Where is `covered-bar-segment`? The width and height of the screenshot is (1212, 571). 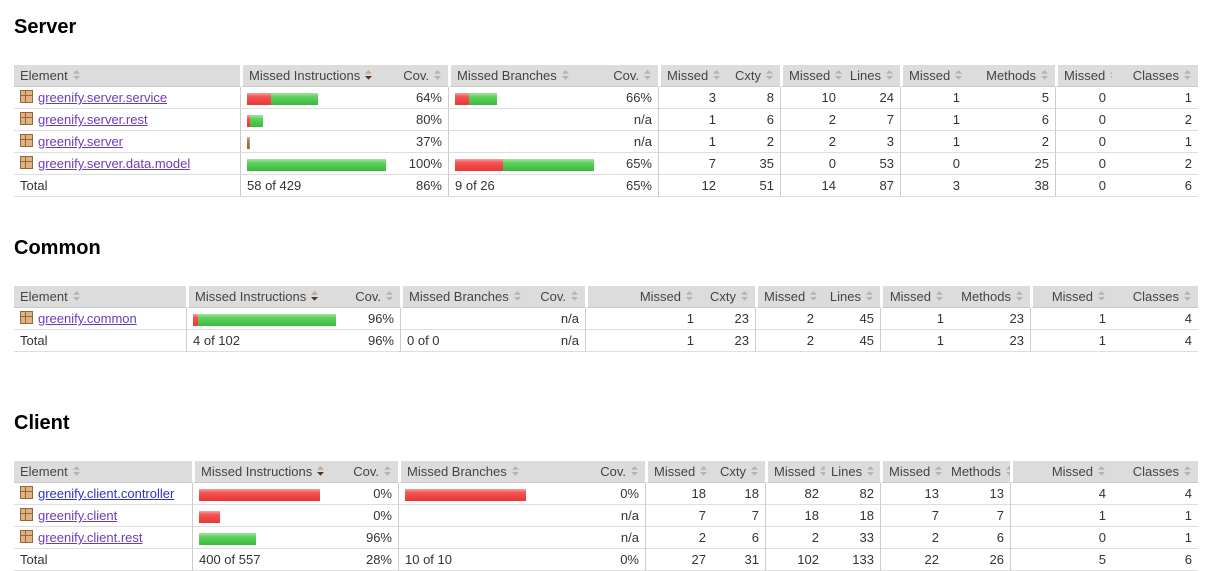 covered-bar-segment is located at coordinates (316, 164).